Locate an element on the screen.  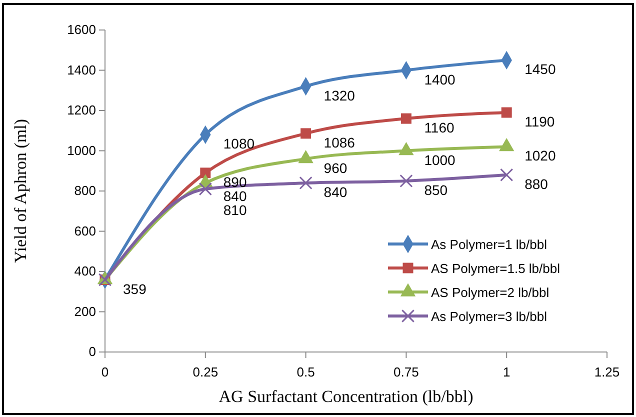
data-label: 810 is located at coordinates (235, 210).